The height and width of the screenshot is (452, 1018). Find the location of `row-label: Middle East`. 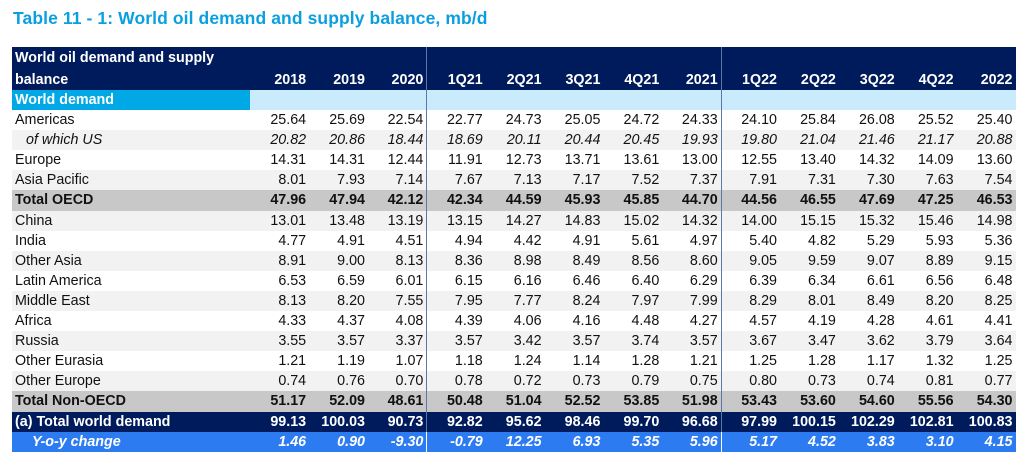

row-label: Middle East is located at coordinates (131, 301).